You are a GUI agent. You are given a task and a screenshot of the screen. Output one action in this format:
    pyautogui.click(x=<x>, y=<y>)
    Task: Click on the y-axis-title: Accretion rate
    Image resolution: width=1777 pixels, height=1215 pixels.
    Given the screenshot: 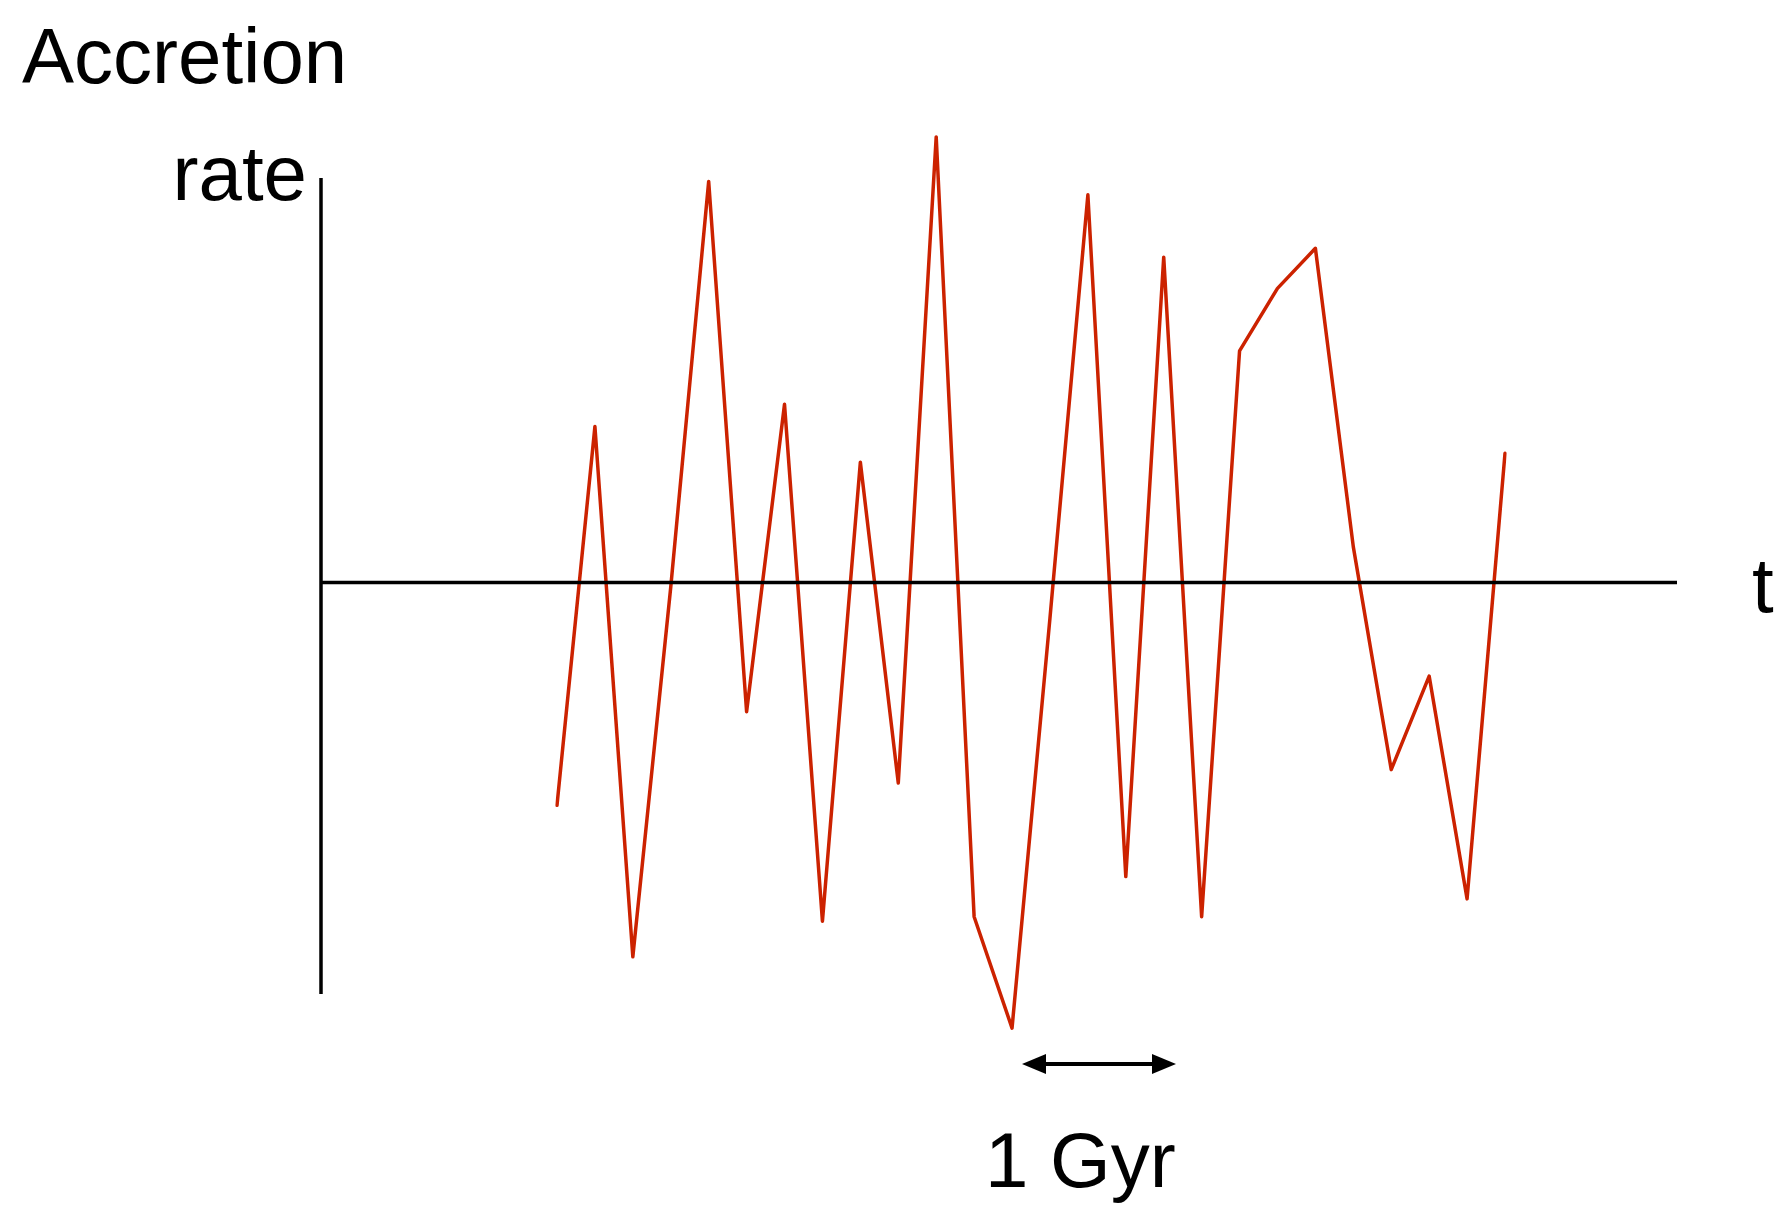 What is the action you would take?
    pyautogui.click(x=185, y=115)
    